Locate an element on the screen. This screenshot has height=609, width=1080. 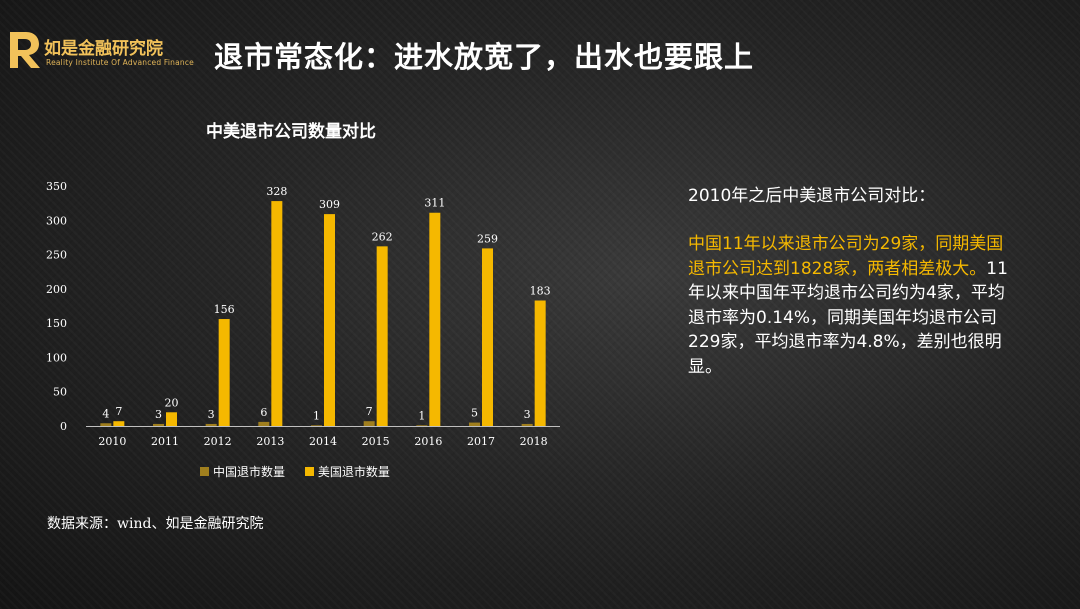
data-label-usa: 262 is located at coordinates (382, 236).